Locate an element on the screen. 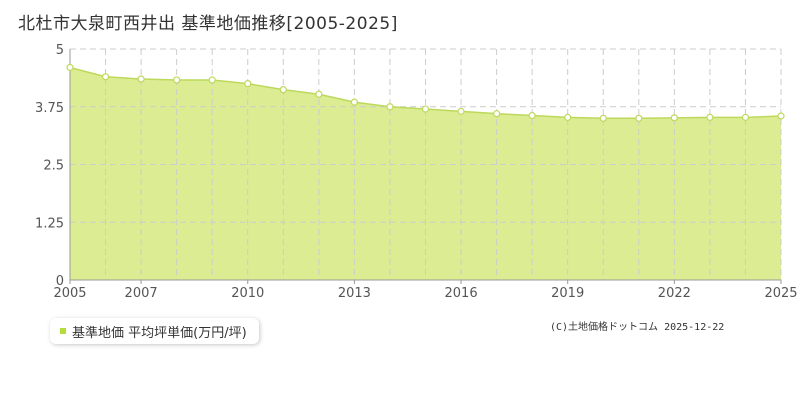  y-tick-label: 2.5 is located at coordinates (53, 166).